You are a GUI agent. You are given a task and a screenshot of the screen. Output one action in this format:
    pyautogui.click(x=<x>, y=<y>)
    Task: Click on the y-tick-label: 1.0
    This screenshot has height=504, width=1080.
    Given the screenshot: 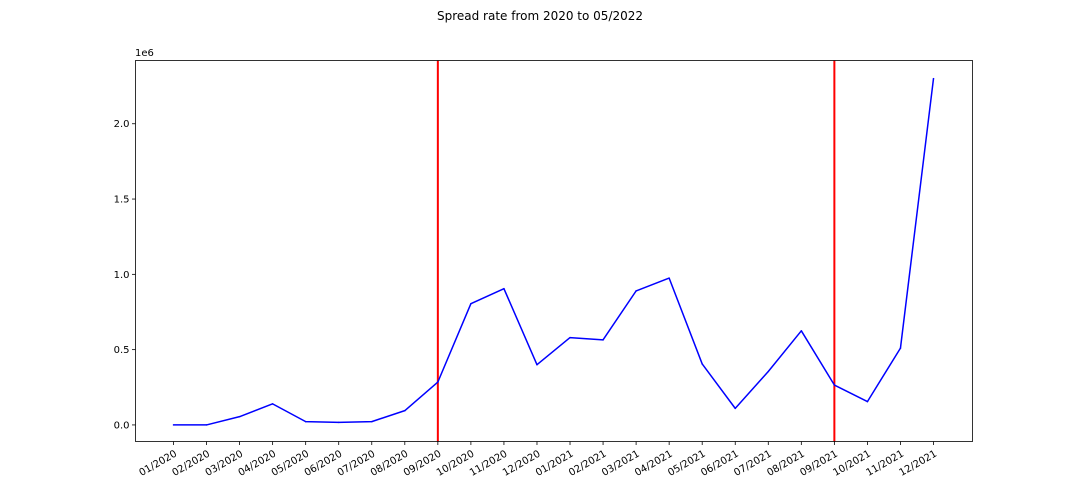 What is the action you would take?
    pyautogui.click(x=122, y=275)
    